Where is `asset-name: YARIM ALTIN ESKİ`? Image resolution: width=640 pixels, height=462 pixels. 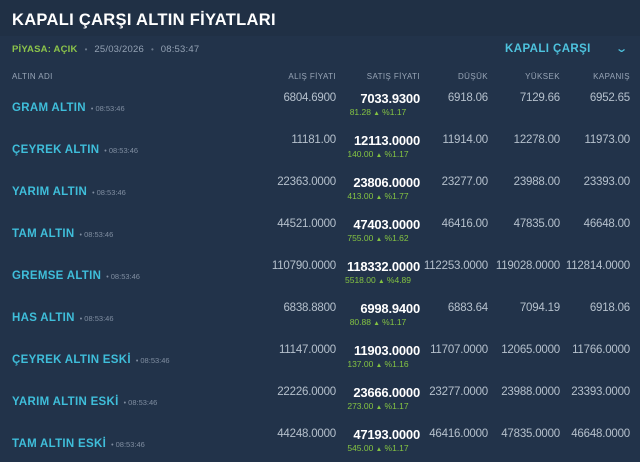
asset-name: YARIM ALTIN ESKİ is located at coordinates (65, 402).